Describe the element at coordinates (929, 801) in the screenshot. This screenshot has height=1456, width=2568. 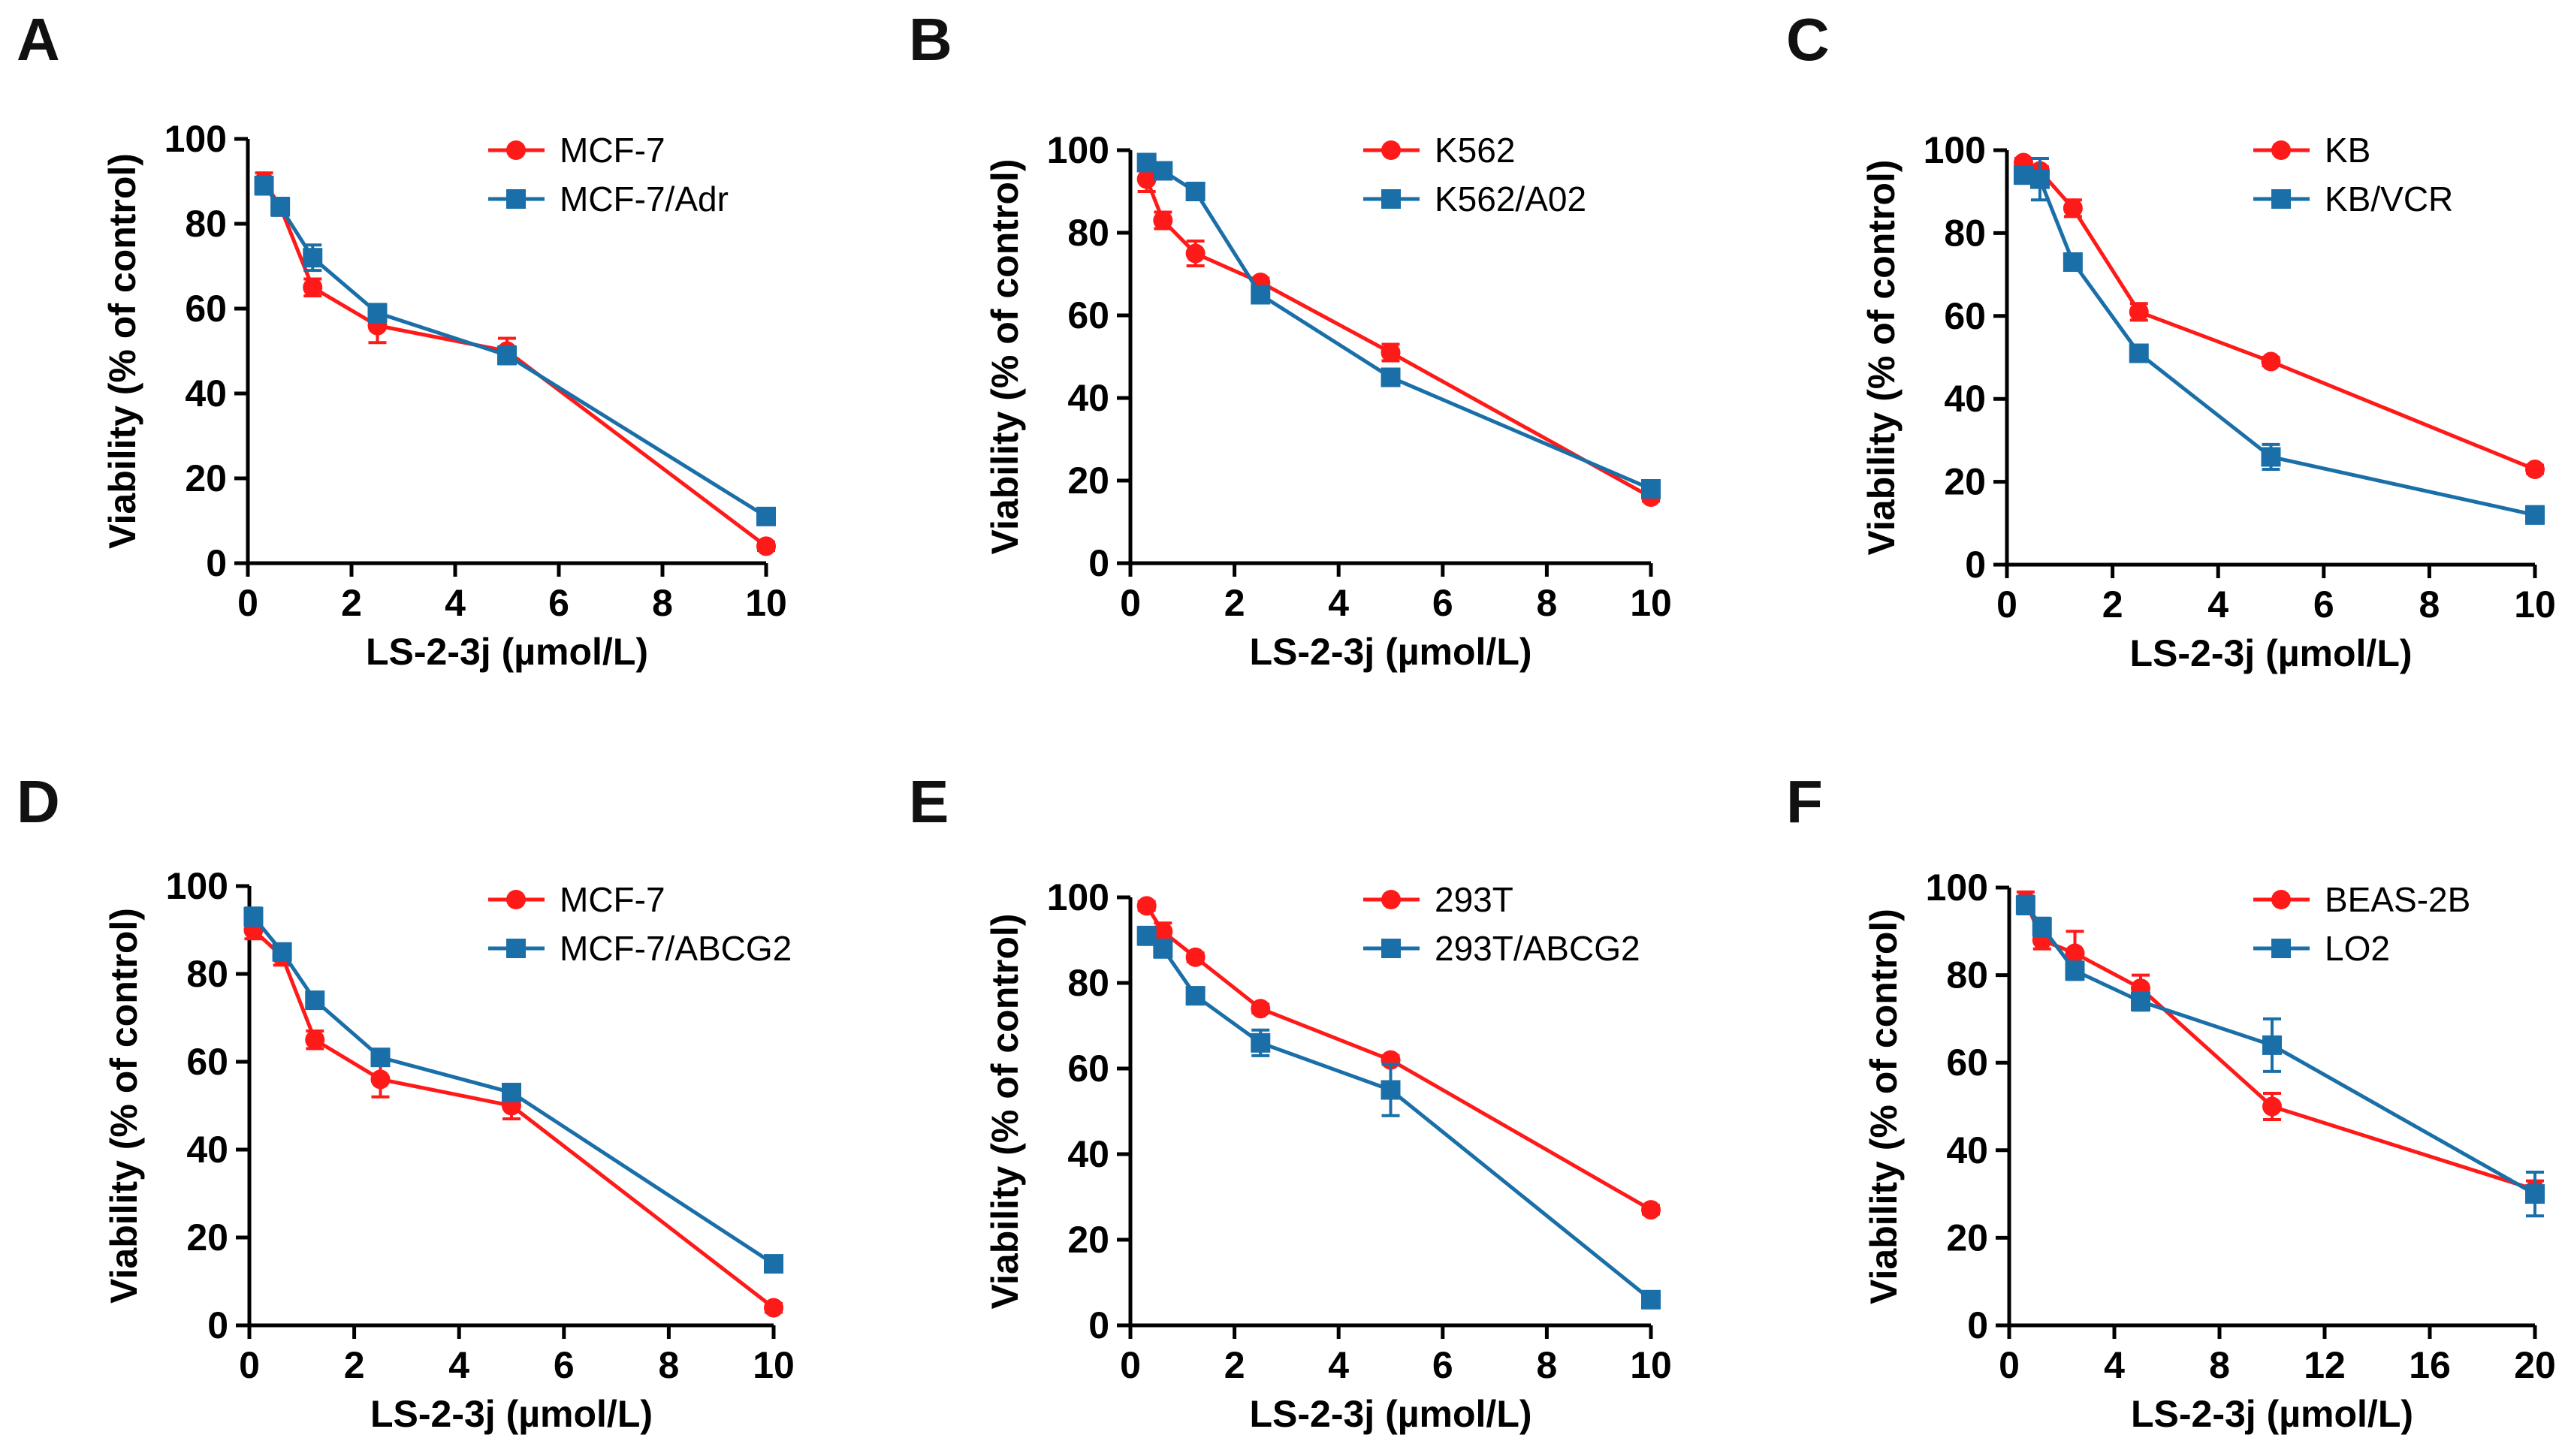
I see `panel-letter: E` at that location.